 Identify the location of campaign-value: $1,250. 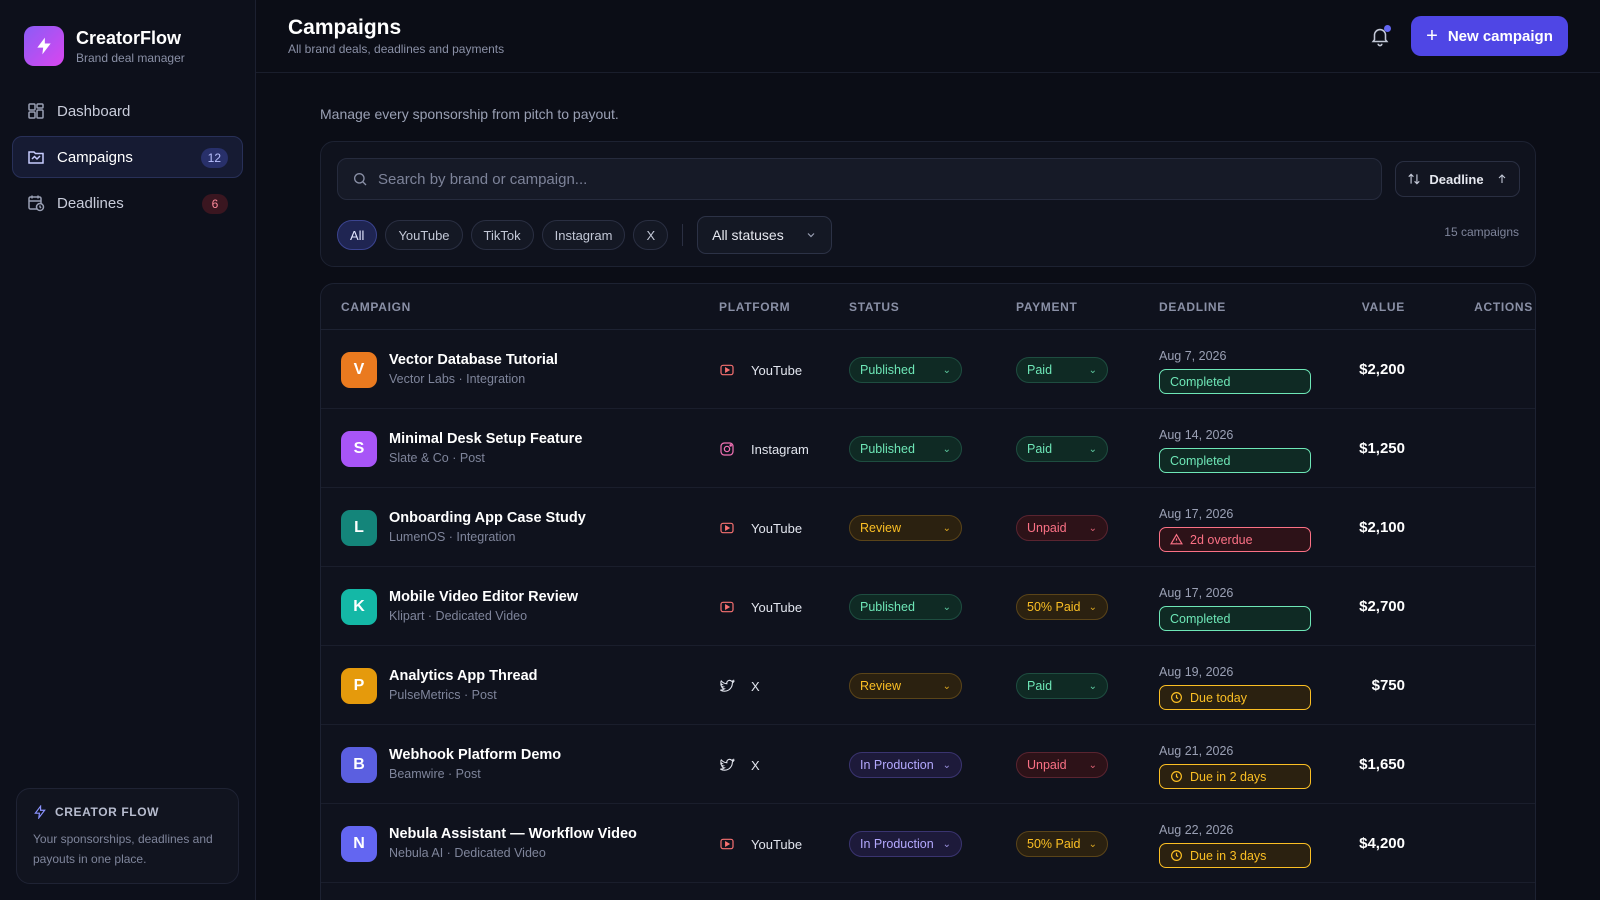
(1382, 448).